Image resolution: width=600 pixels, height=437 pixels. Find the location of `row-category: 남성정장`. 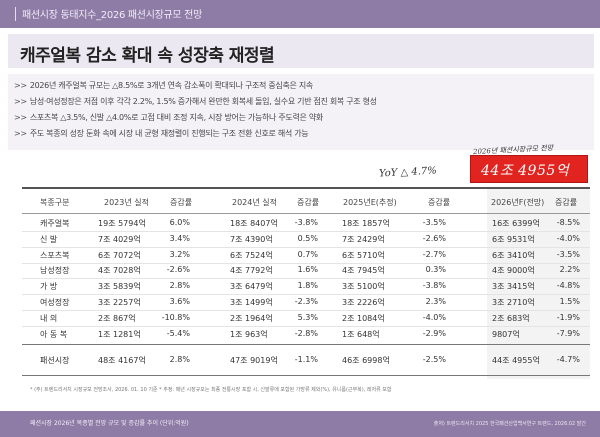

row-category: 남성정장 is located at coordinates (55, 271).